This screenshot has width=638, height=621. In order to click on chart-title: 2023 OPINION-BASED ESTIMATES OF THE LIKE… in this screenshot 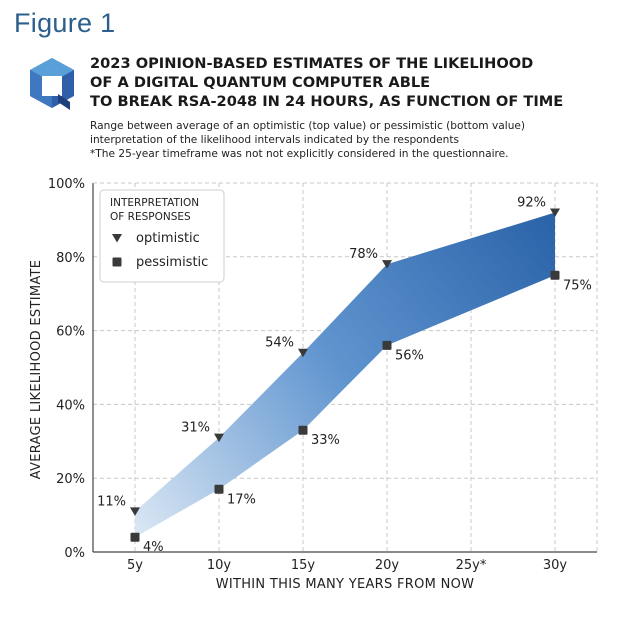, I will do `click(360, 82)`.